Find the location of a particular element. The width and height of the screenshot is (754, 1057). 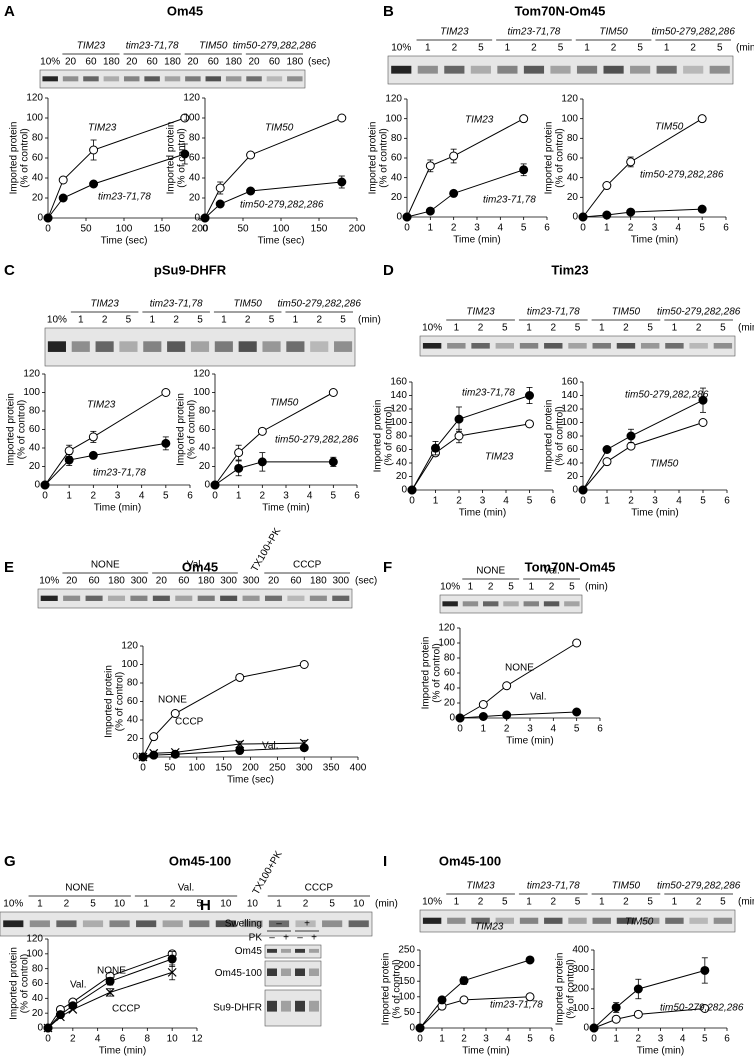

lane-label: 5 is located at coordinates (723, 902).